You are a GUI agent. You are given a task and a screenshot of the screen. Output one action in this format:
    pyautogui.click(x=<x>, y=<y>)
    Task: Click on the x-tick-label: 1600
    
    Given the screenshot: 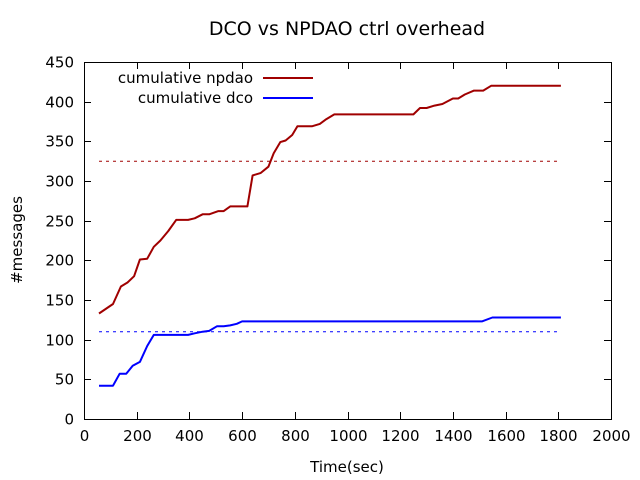 What is the action you would take?
    pyautogui.click(x=506, y=436)
    